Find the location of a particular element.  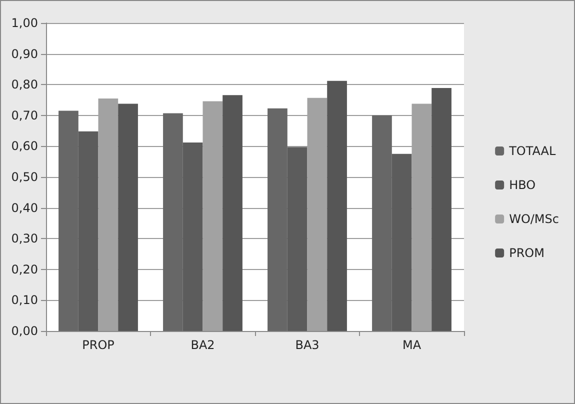

x-tick-label: BA2 is located at coordinates (202, 345).